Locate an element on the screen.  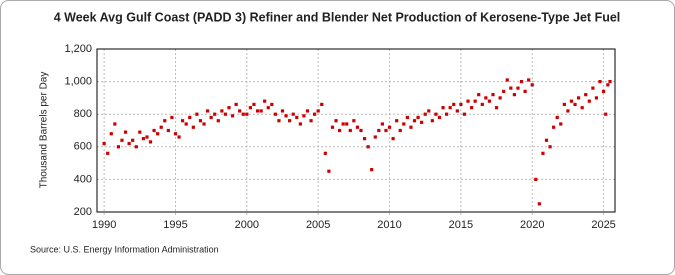
x-tick-label: 2010 is located at coordinates (389, 225).